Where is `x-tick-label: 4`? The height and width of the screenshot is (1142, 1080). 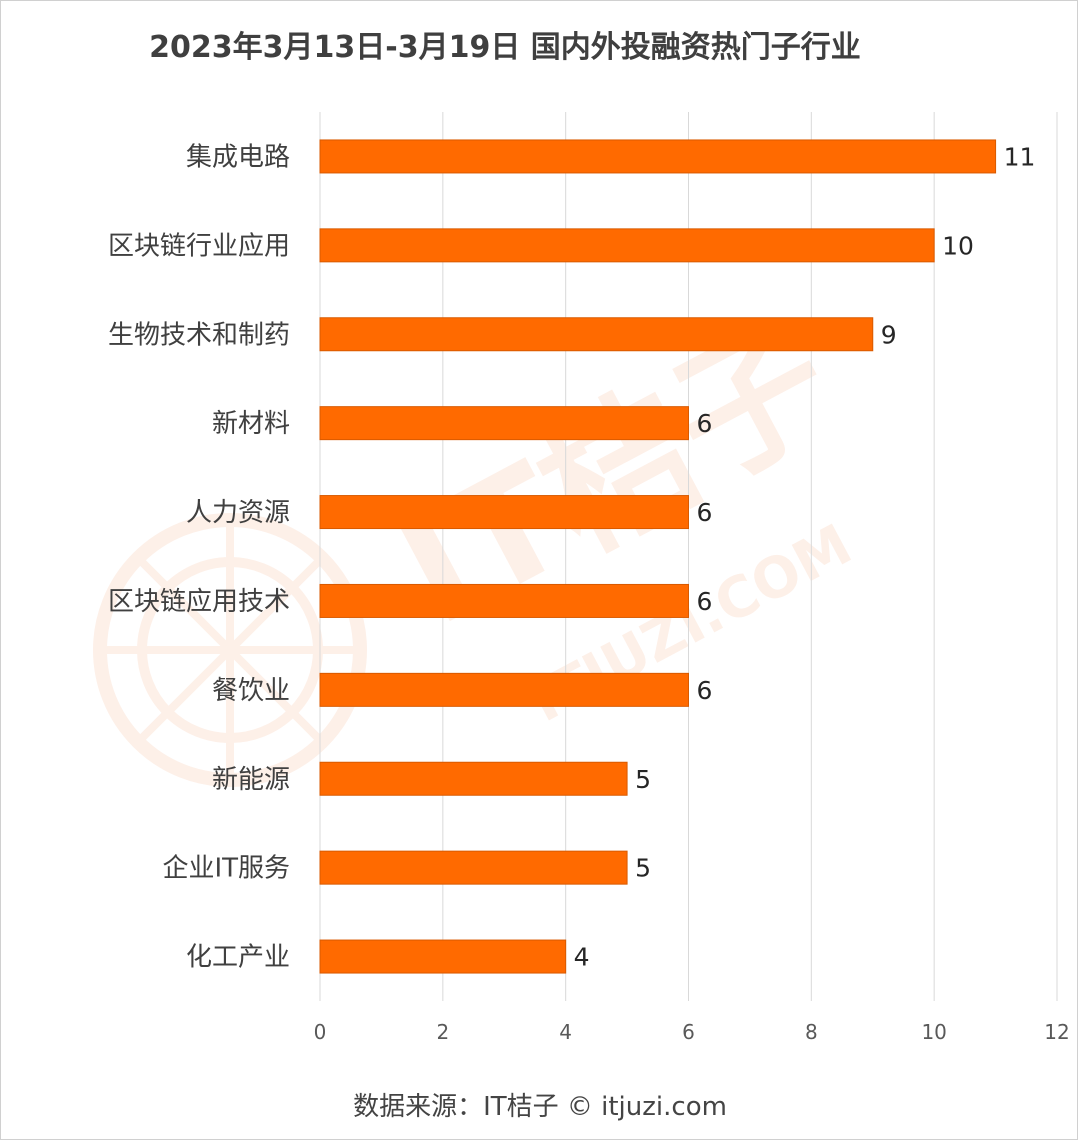 x-tick-label: 4 is located at coordinates (565, 1032).